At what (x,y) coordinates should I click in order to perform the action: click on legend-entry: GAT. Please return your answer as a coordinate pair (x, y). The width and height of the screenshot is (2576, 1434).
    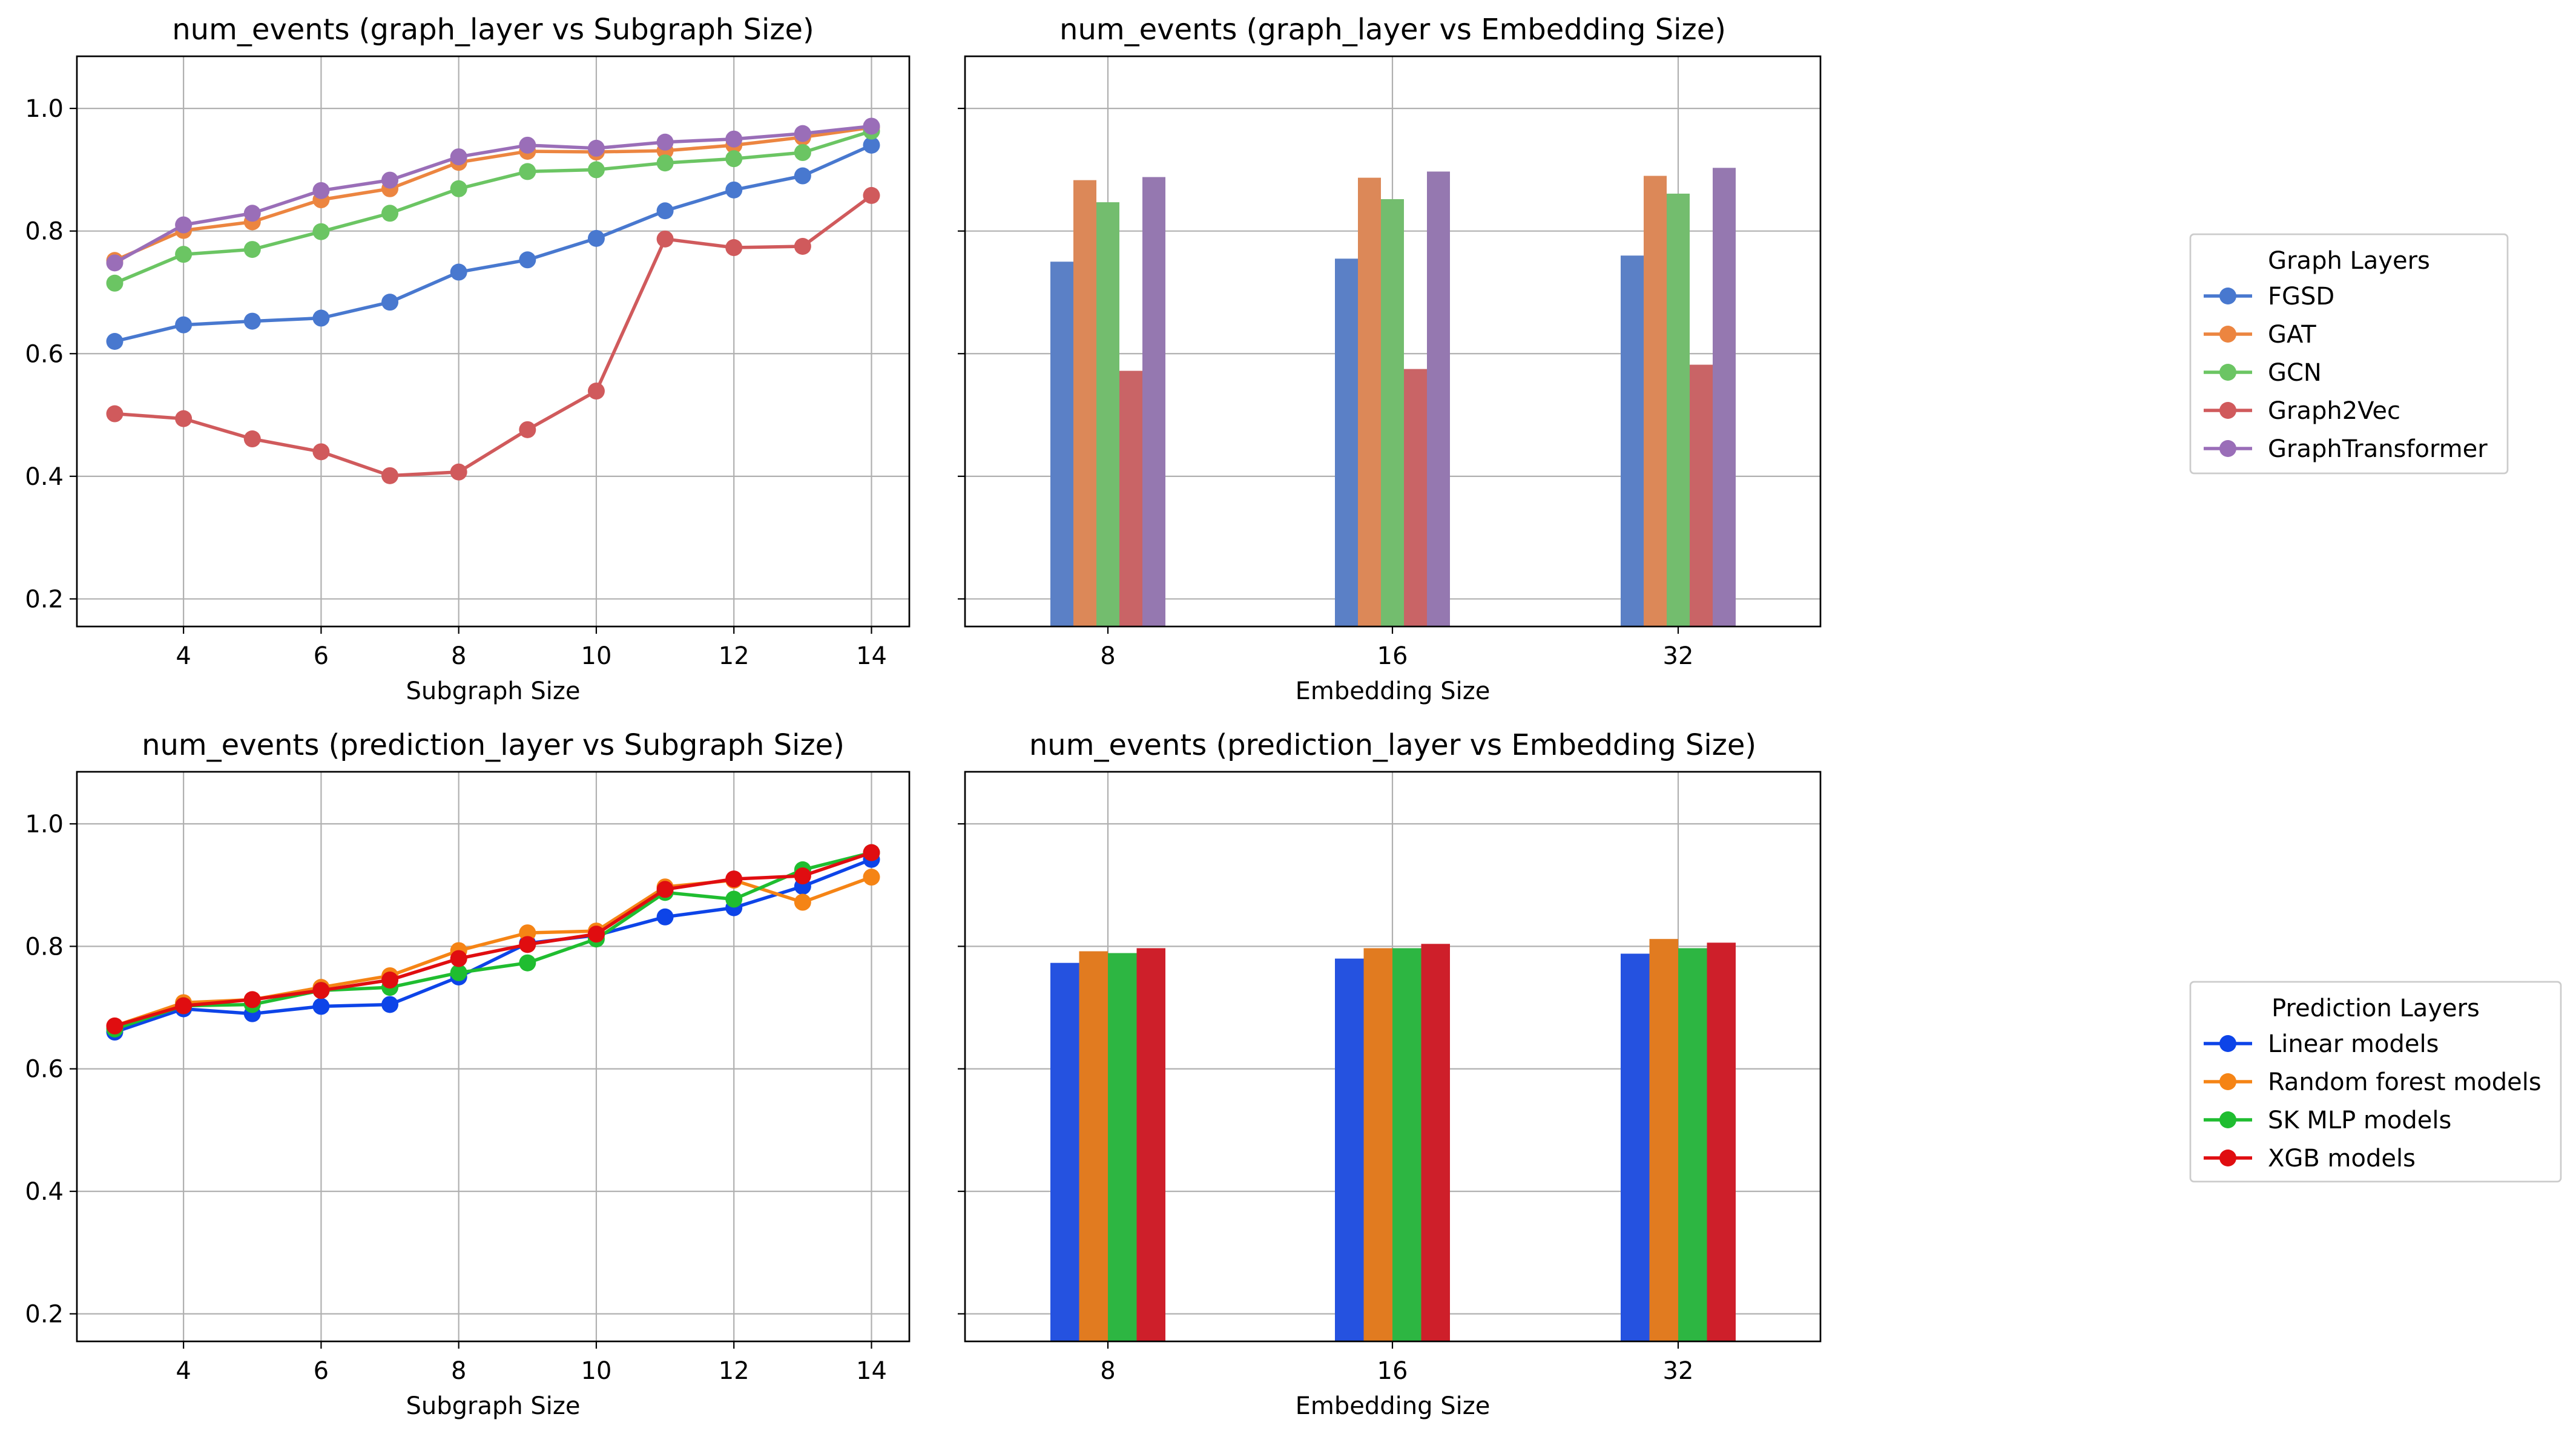
    Looking at the image, I should click on (2260, 335).